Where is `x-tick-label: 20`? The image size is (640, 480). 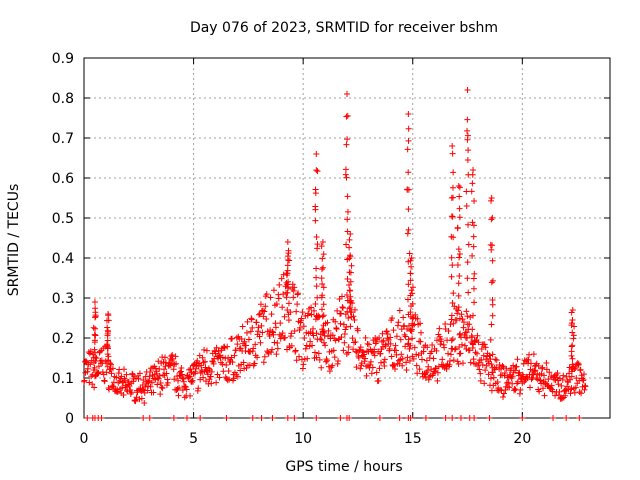 x-tick-label: 20 is located at coordinates (522, 439).